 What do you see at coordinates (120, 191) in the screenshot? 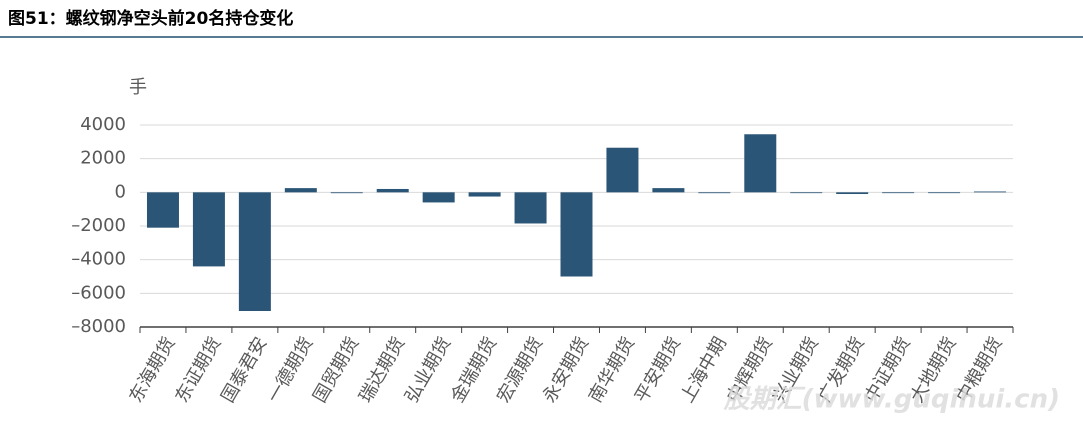
I see `y-tick-label: 0` at bounding box center [120, 191].